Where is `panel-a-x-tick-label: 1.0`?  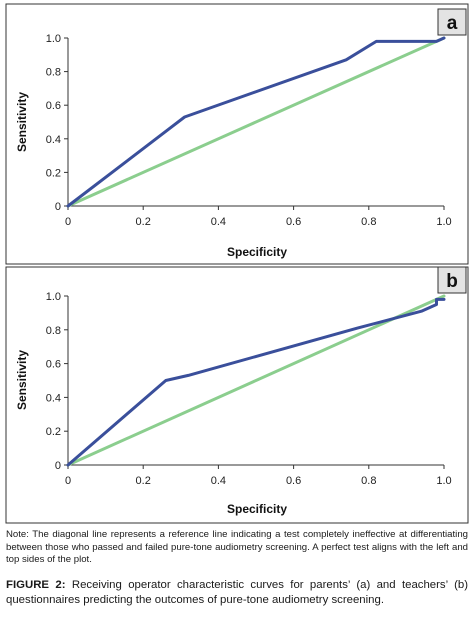 panel-a-x-tick-label: 1.0 is located at coordinates (443, 222).